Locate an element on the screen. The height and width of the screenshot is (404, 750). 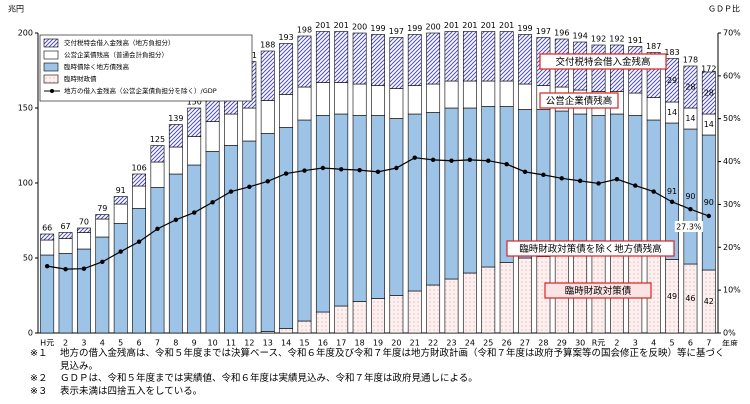
x-tick-label: R元 is located at coordinates (599, 343).